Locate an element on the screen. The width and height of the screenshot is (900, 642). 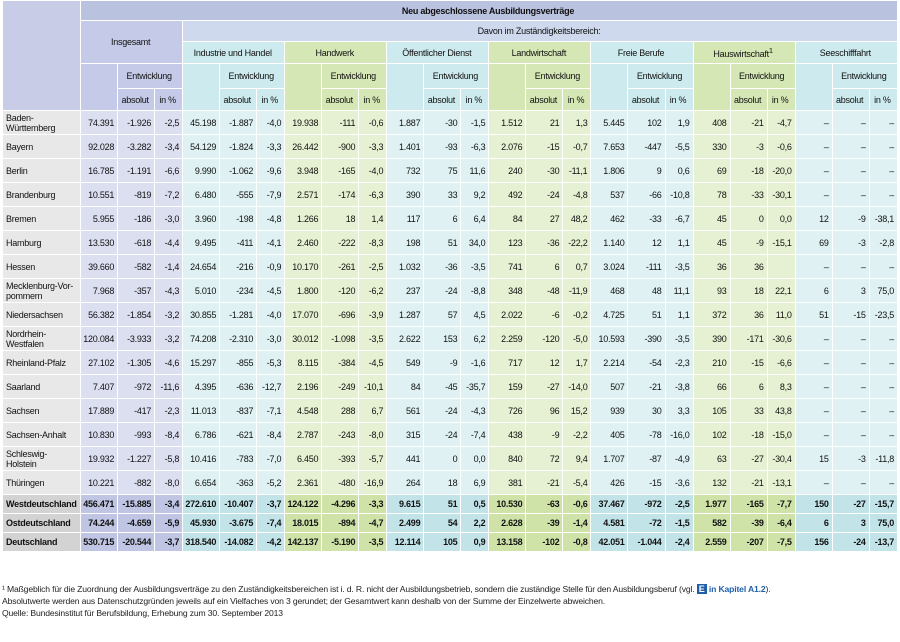
cell: 3,3 is located at coordinates (679, 410).